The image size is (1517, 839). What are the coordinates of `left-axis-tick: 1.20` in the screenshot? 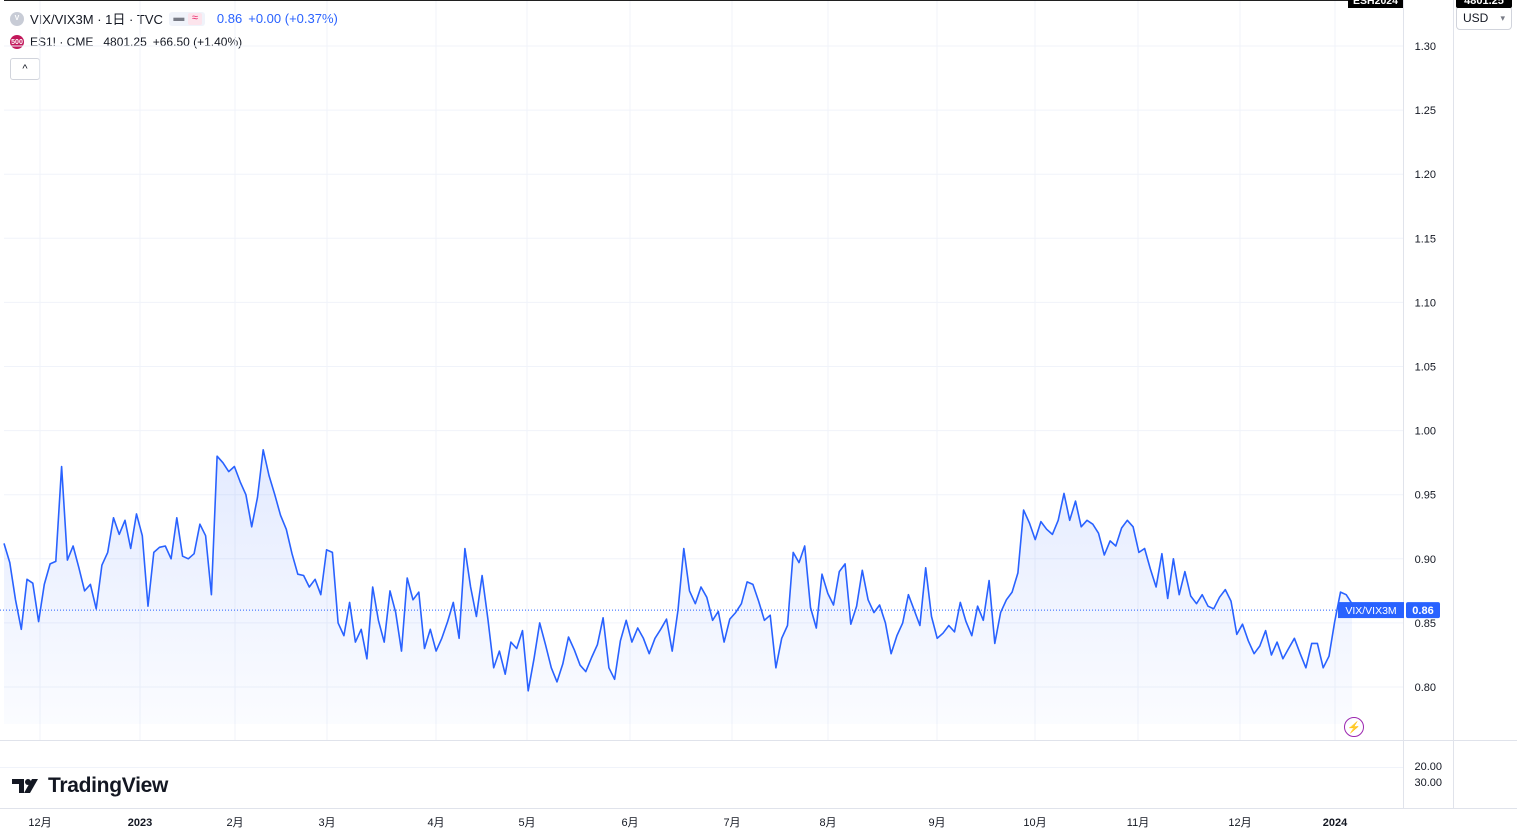 It's located at (1425, 175).